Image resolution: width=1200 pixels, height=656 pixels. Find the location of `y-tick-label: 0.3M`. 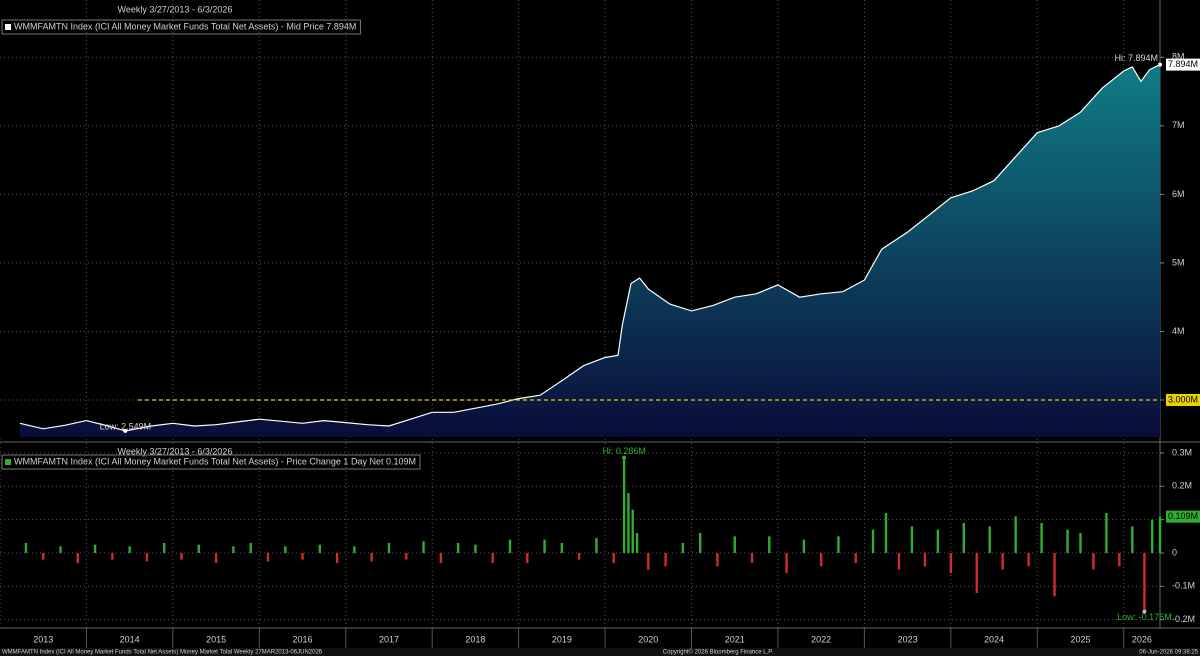

y-tick-label: 0.3M is located at coordinates (1182, 452).